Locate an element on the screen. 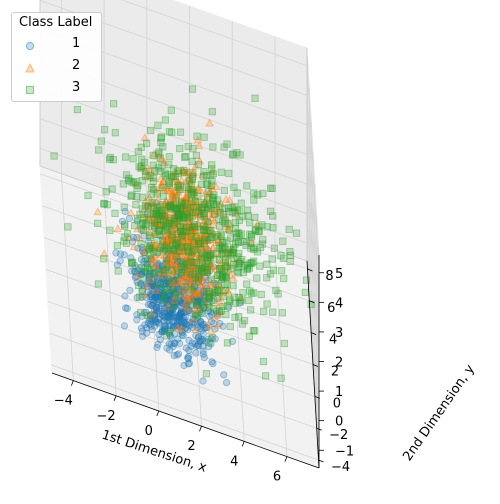 The width and height of the screenshot is (500, 504). grid-line-z-left is located at coordinates (173, 195).